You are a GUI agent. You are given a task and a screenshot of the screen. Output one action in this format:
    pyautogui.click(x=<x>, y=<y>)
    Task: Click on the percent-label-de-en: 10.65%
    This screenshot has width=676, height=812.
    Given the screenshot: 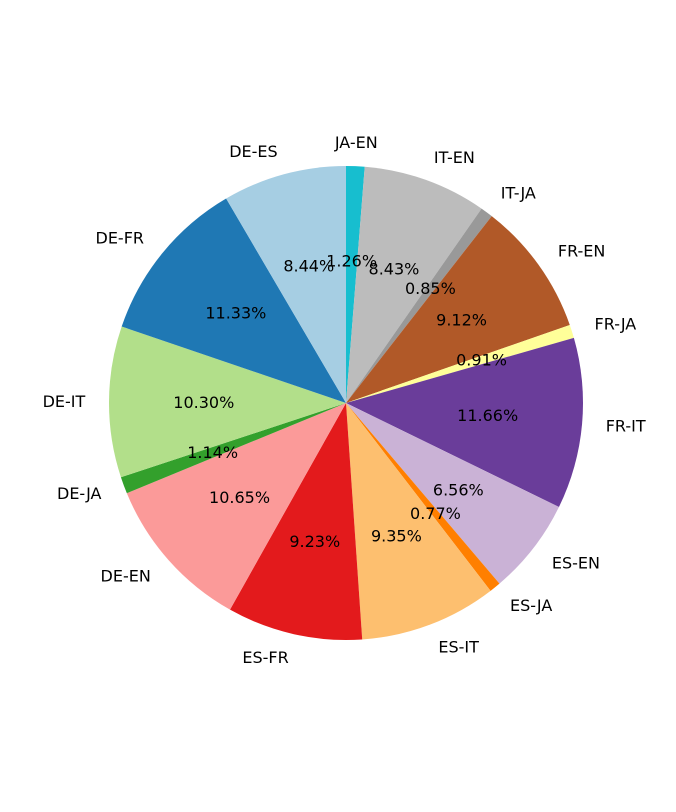 What is the action you would take?
    pyautogui.click(x=239, y=497)
    